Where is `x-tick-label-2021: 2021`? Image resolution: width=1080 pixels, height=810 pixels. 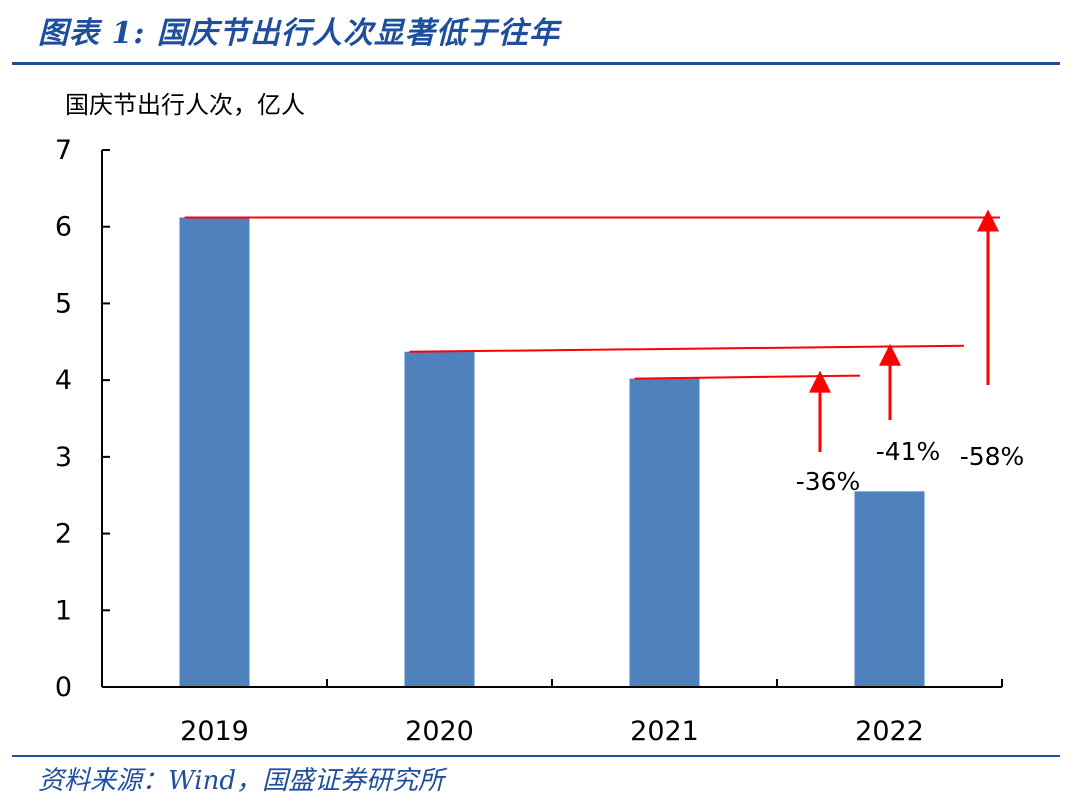
x-tick-label-2021: 2021 is located at coordinates (664, 731).